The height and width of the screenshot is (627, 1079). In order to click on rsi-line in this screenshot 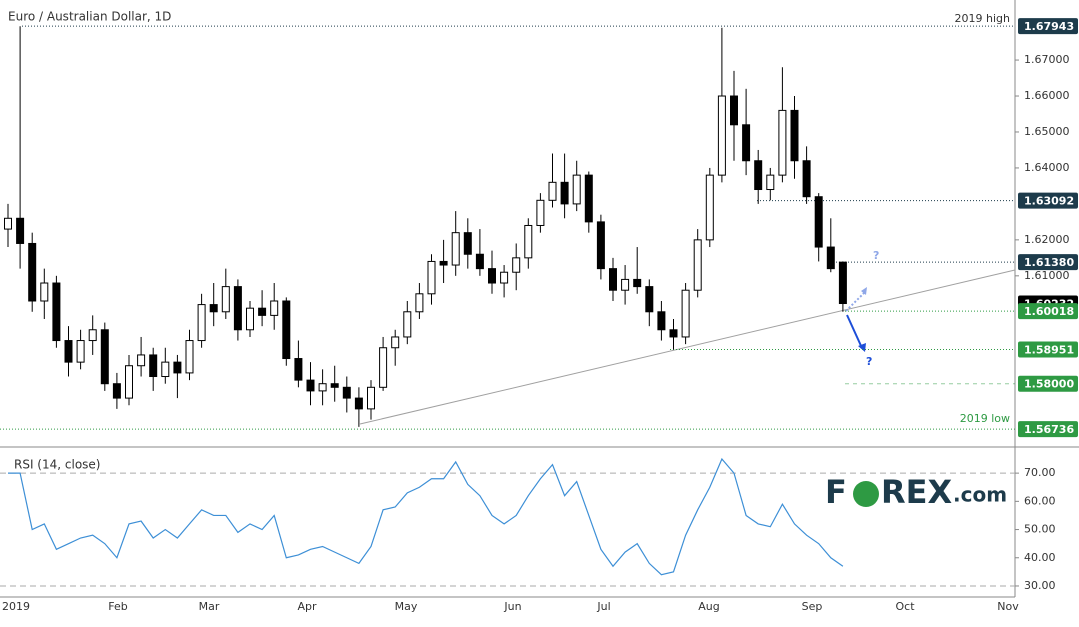, I will do `click(426, 516)`.